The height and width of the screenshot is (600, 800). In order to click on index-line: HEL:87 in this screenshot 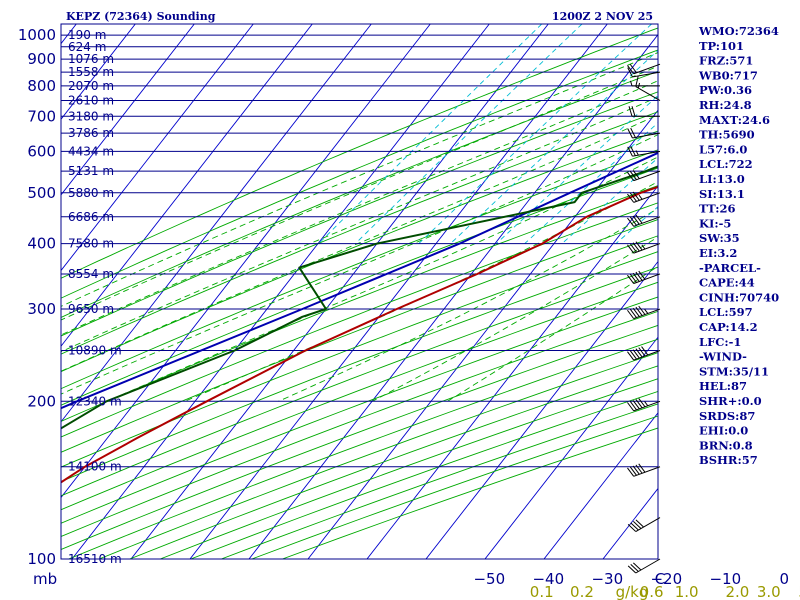, I will do `click(723, 386)`.